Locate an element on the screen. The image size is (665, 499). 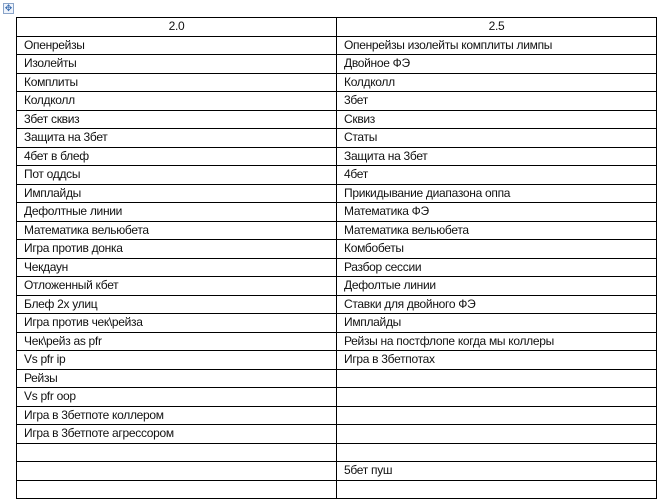
cell-2-5: 4бет is located at coordinates (496, 175).